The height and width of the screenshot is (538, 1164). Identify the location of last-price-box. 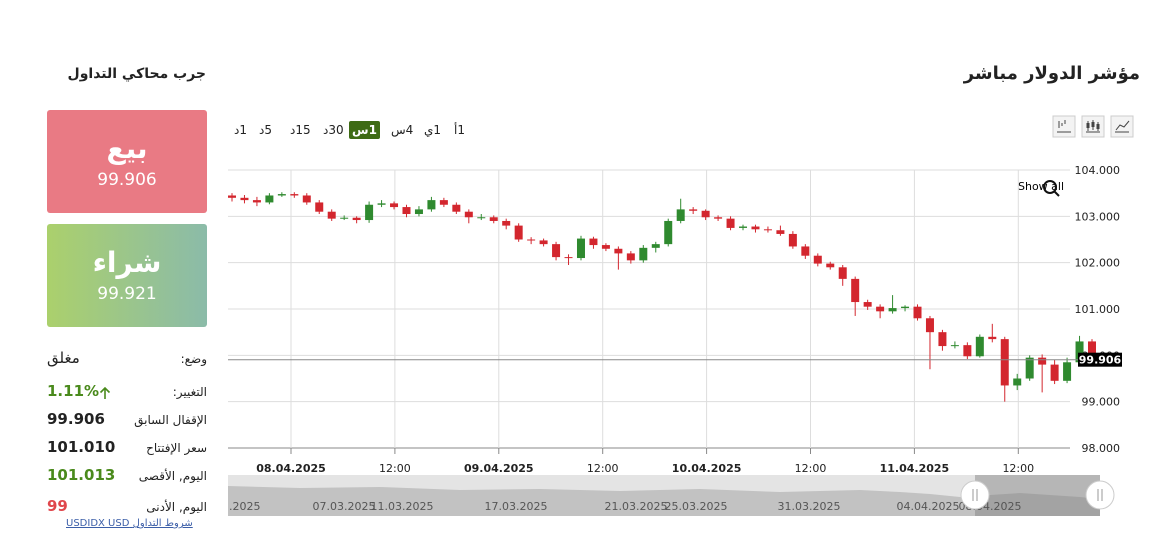
(1100, 359).